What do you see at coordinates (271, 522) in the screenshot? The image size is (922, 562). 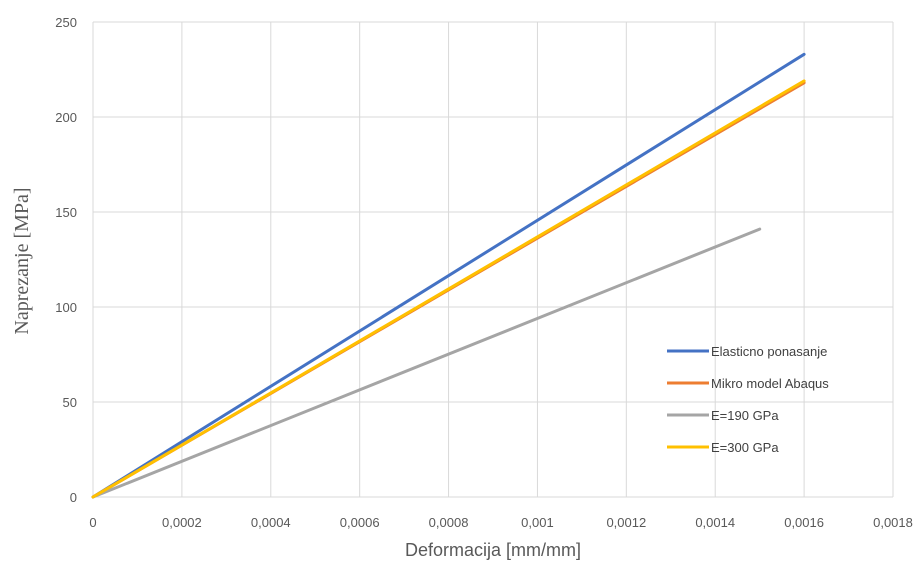 I see `x-tick-label: 0,0004` at bounding box center [271, 522].